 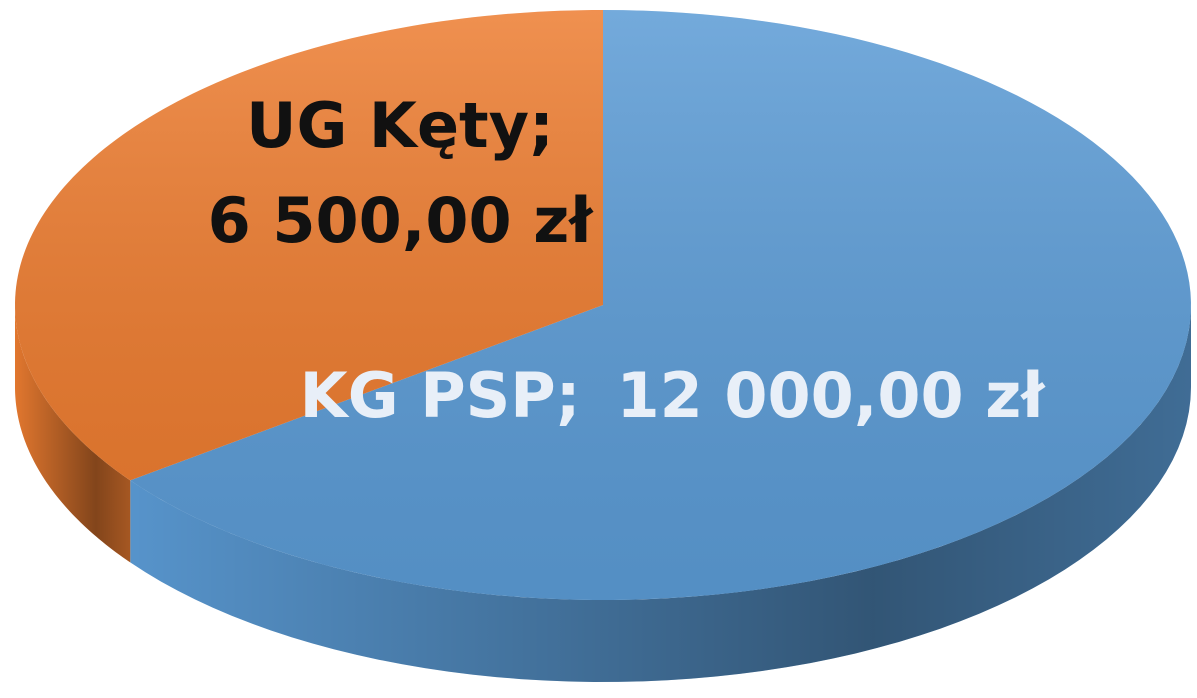 What do you see at coordinates (428, 395) in the screenshot?
I see `category-name: KG PSP` at bounding box center [428, 395].